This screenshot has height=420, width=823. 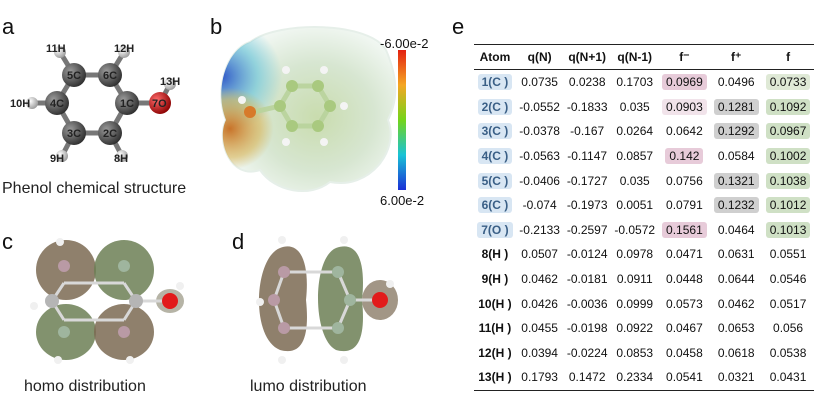 I want to click on table-cell: 0.0517, so click(x=788, y=303).